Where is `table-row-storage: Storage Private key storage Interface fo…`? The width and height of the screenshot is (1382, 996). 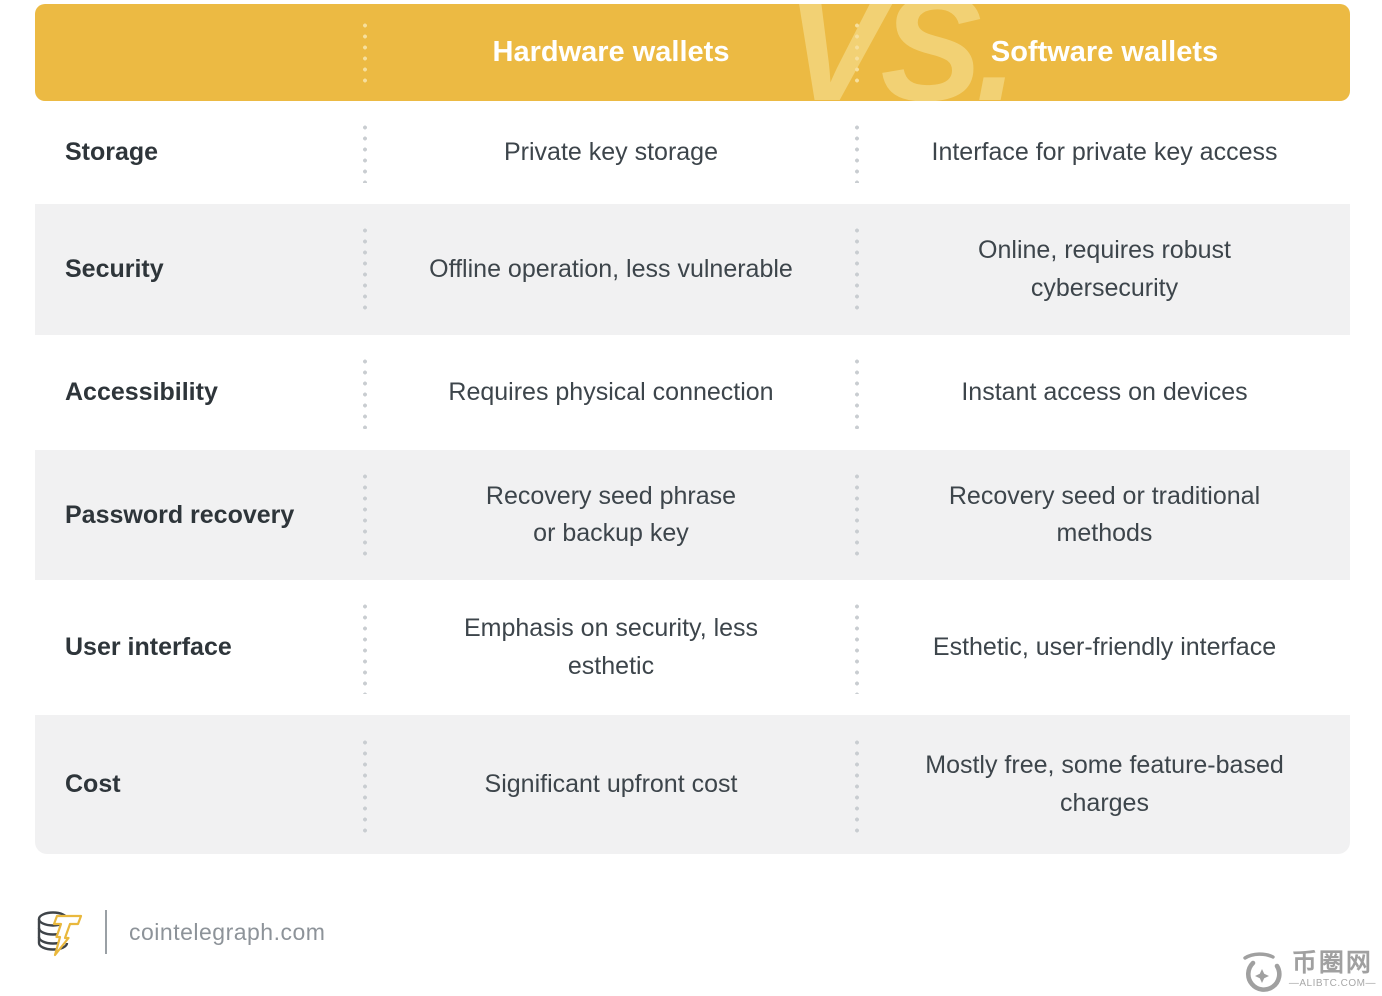
table-row-storage: Storage Private key storage Interface fo… is located at coordinates (692, 152).